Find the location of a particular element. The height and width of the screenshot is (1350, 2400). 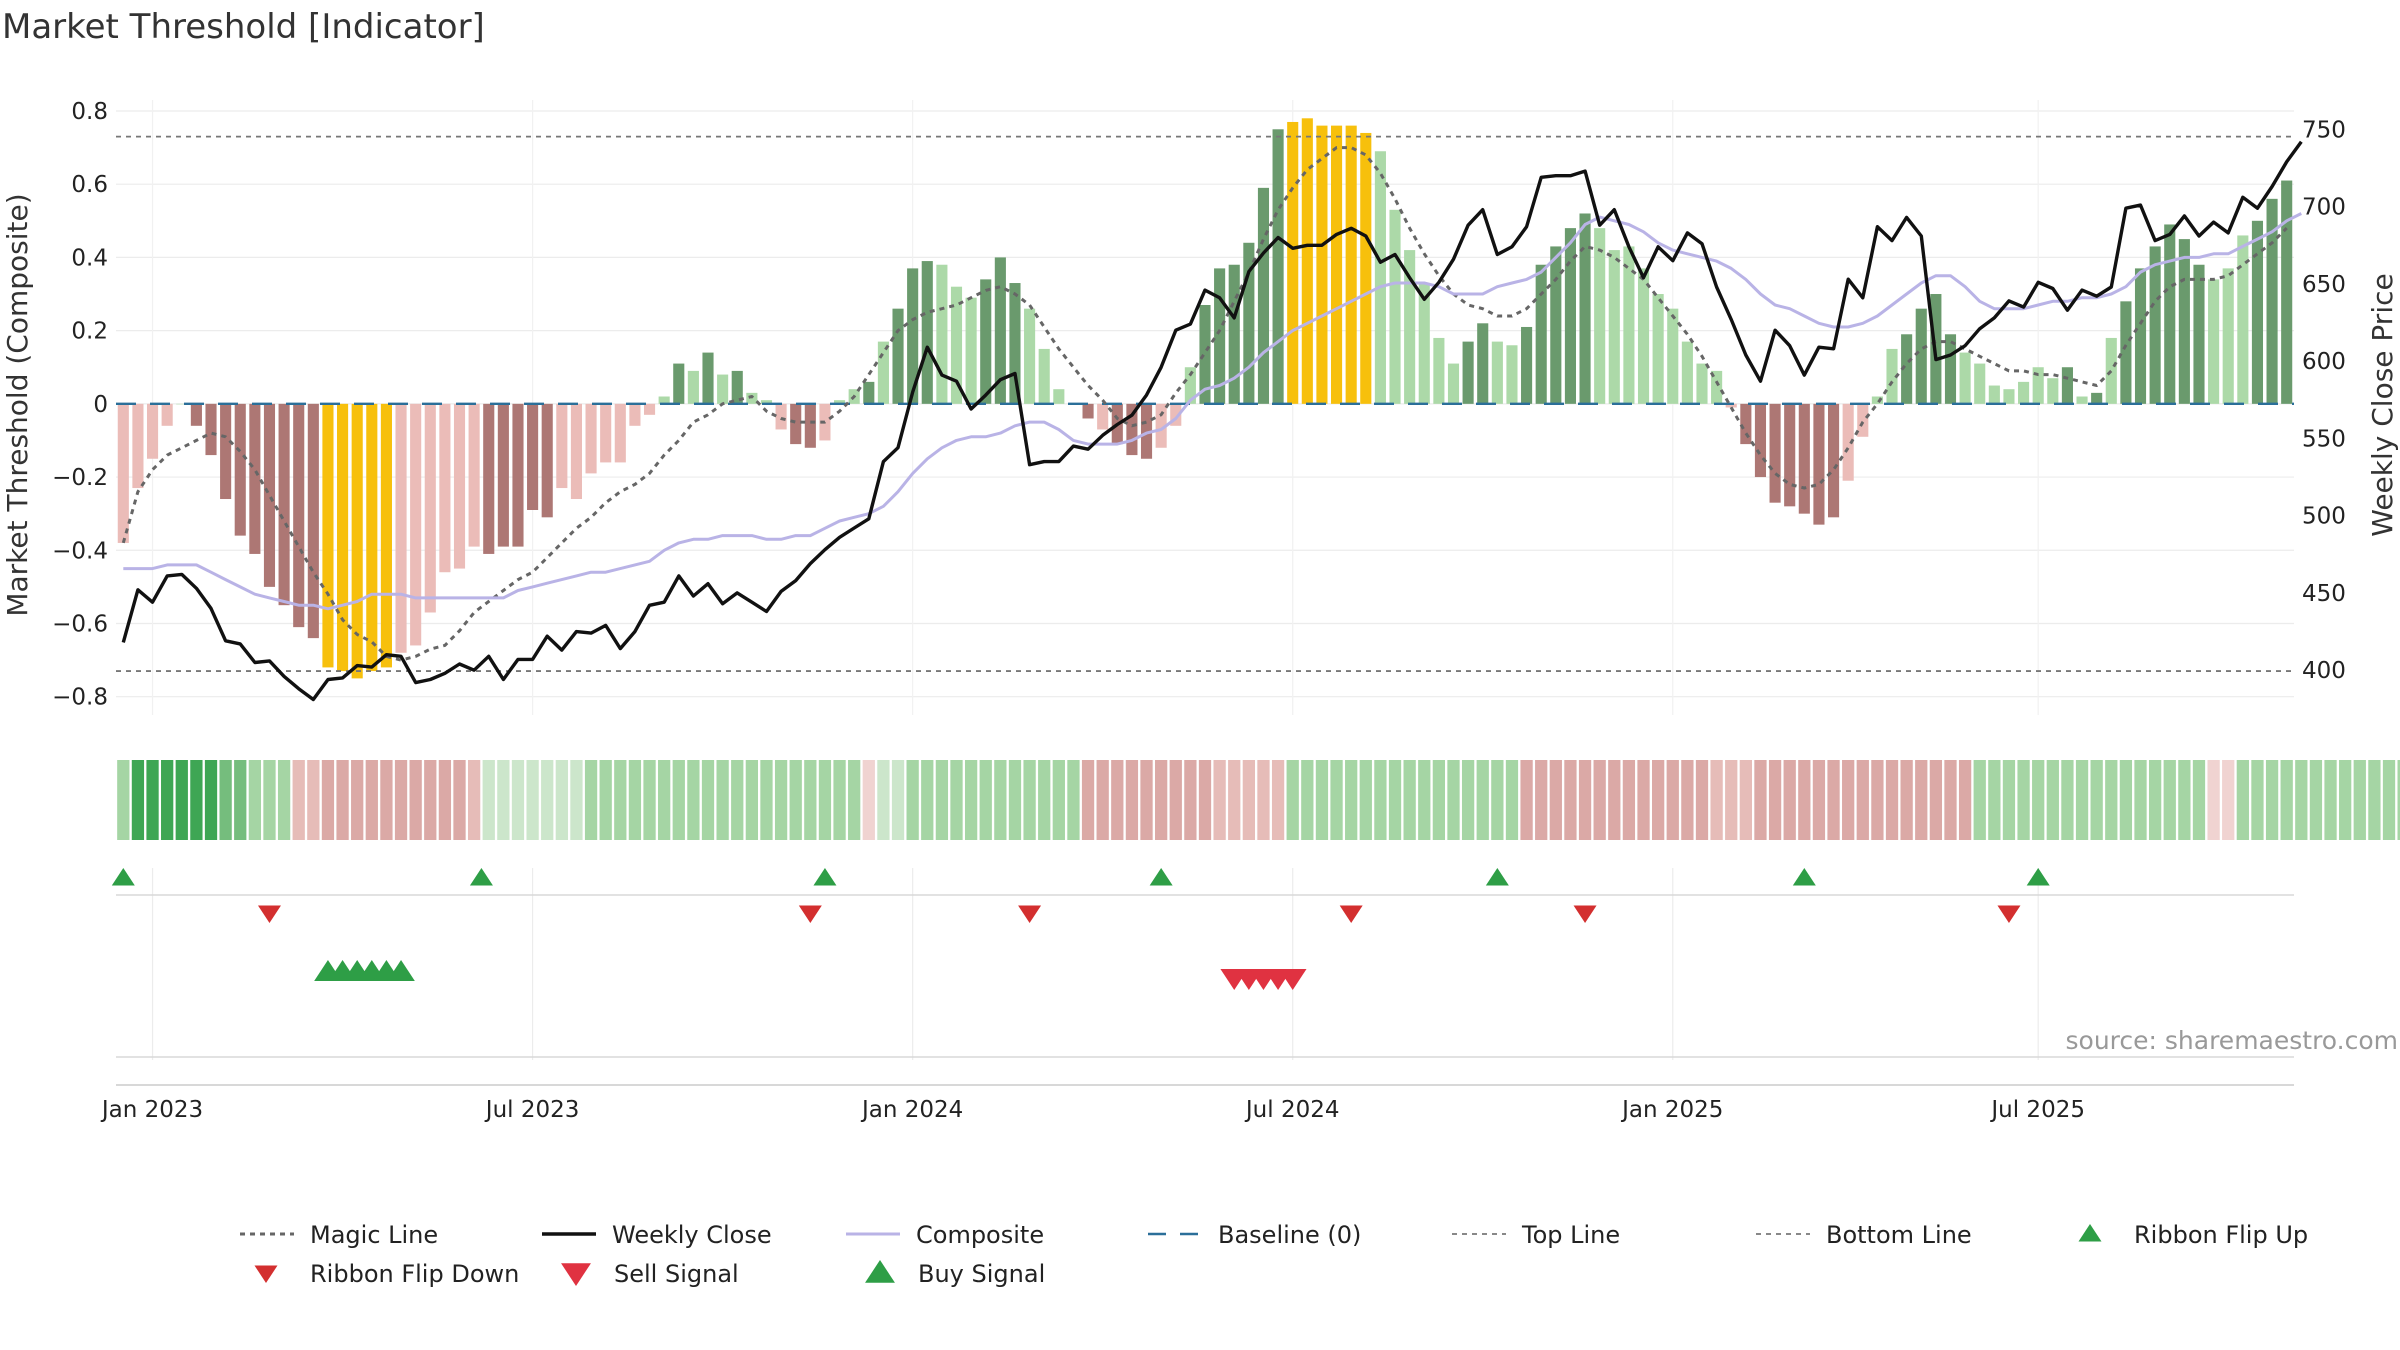

legend-item-top: Top Line is located at coordinates (1536, 1235).